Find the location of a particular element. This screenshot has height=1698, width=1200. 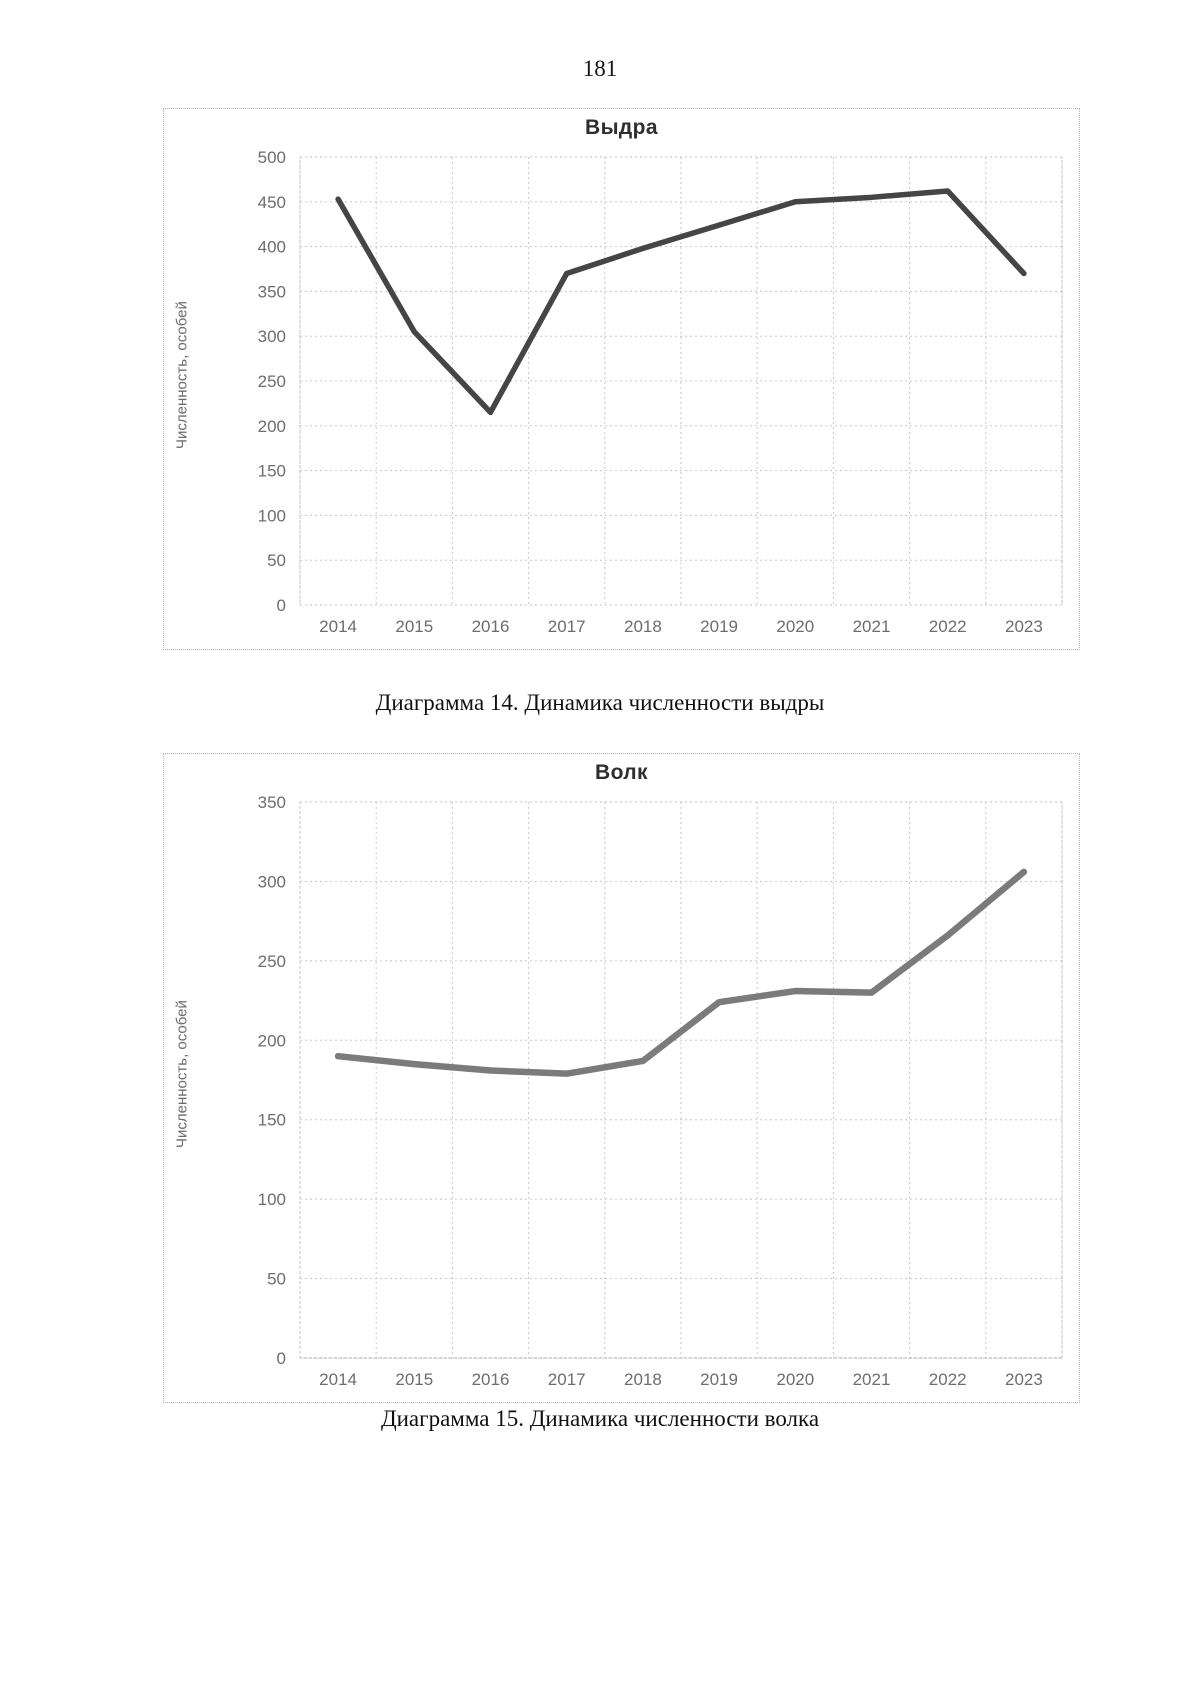

chart-title-otter: Выдра is located at coordinates (621, 127).